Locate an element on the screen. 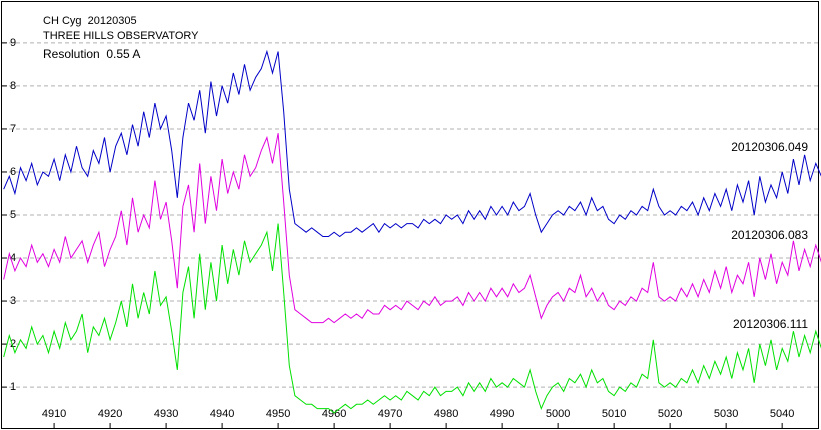 This screenshot has width=821, height=430. chart-title: CH Cyg 20120305 is located at coordinates (90, 21).